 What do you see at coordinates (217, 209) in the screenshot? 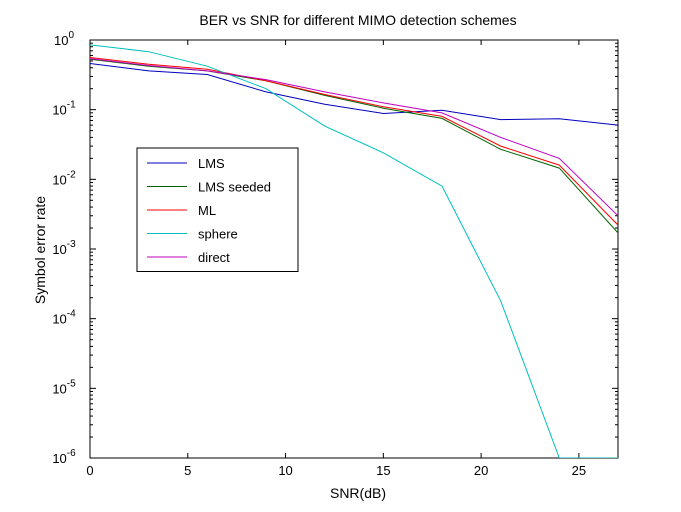
I see `legend: LMS LMS seeded ML sphere direct` at bounding box center [217, 209].